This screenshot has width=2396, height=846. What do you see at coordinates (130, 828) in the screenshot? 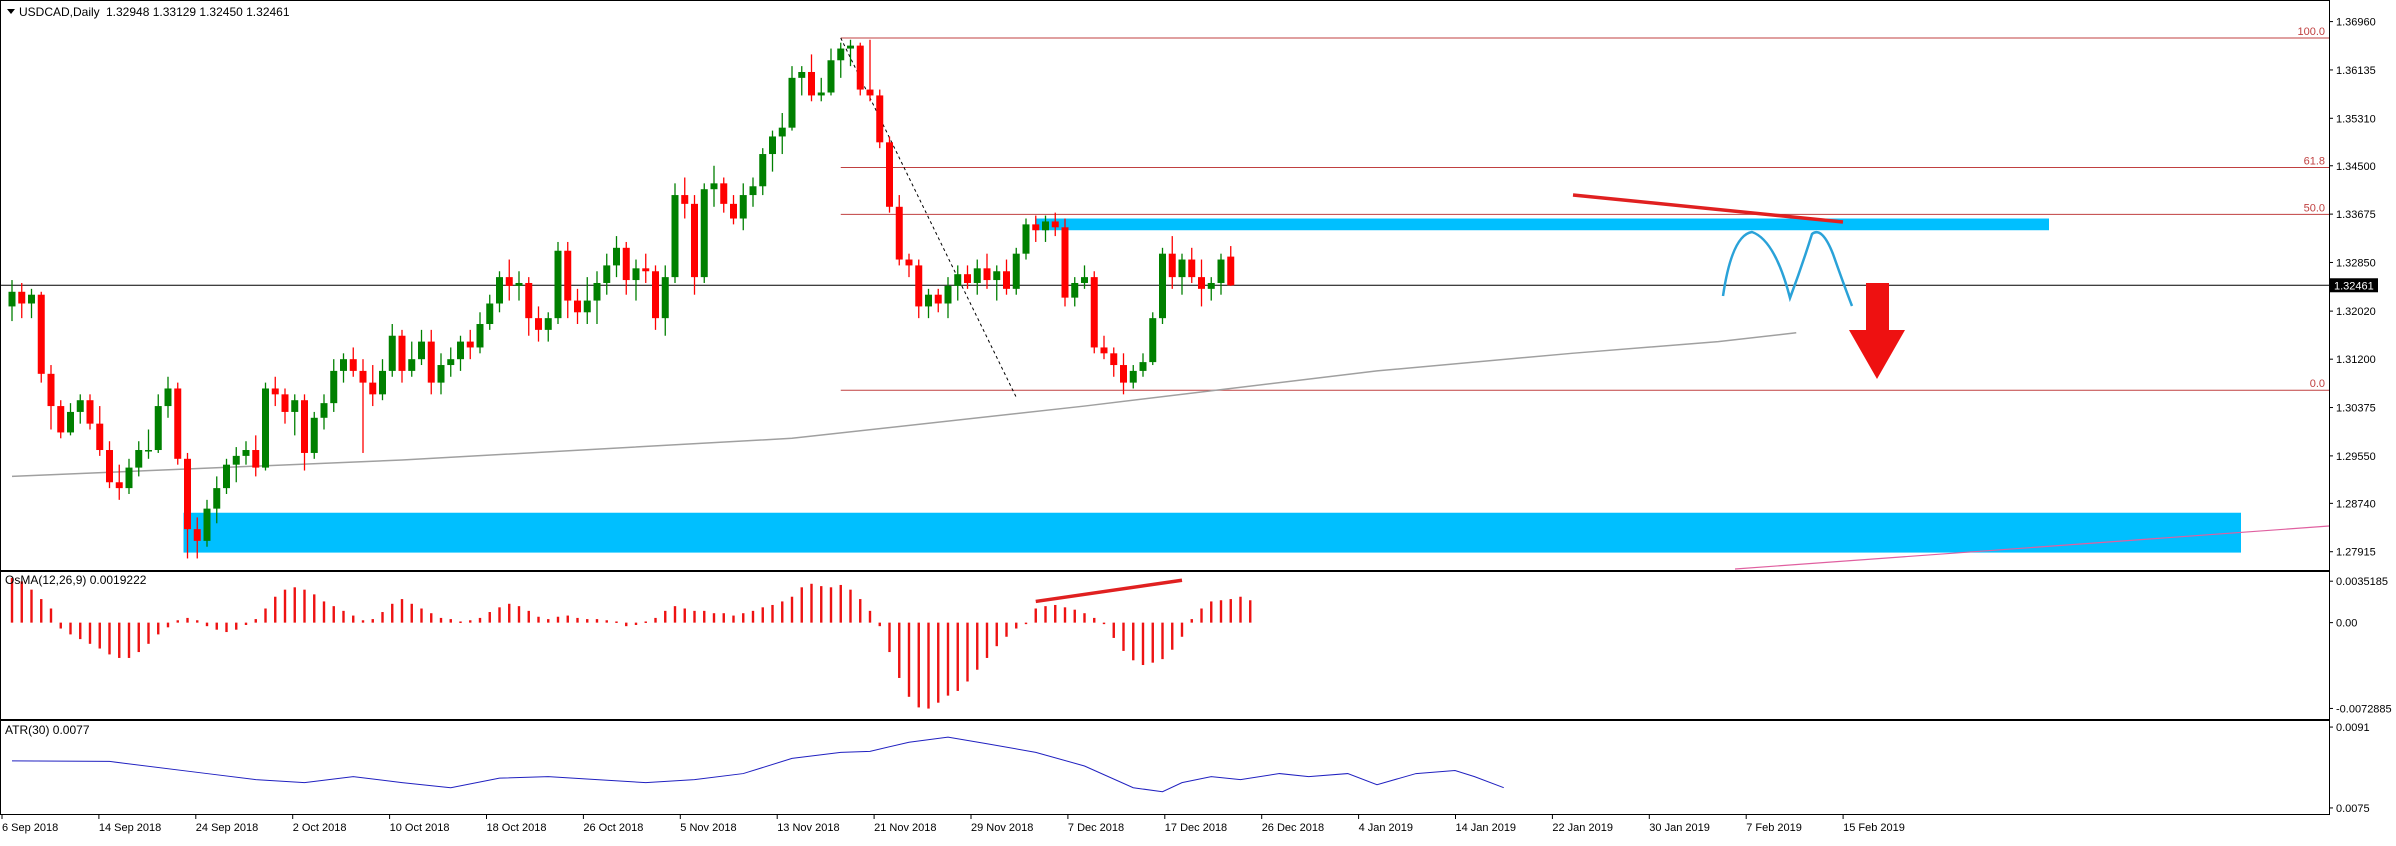
I see `time-tick-label: 14 Sep 2018` at bounding box center [130, 828].